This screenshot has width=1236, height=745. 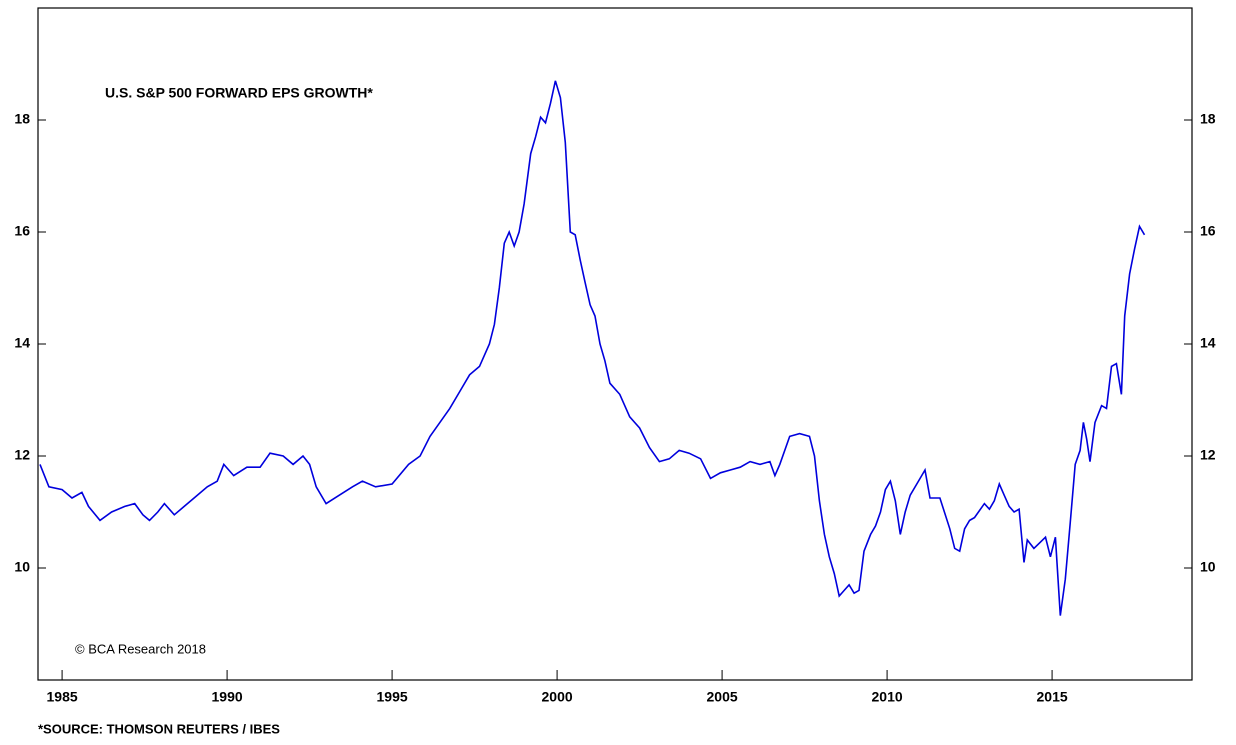 What do you see at coordinates (1208, 455) in the screenshot?
I see `y2-tick-label: 12` at bounding box center [1208, 455].